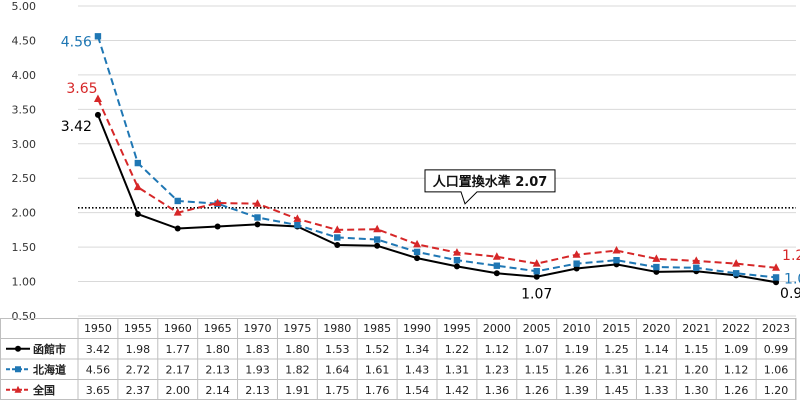 The width and height of the screenshot is (800, 402). I want to click on table-cell: 2.13, so click(257, 390).